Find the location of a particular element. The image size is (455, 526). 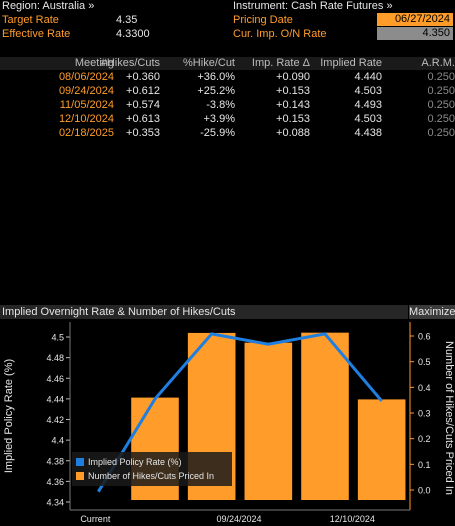

maximize-button: Maximize is located at coordinates (432, 312).